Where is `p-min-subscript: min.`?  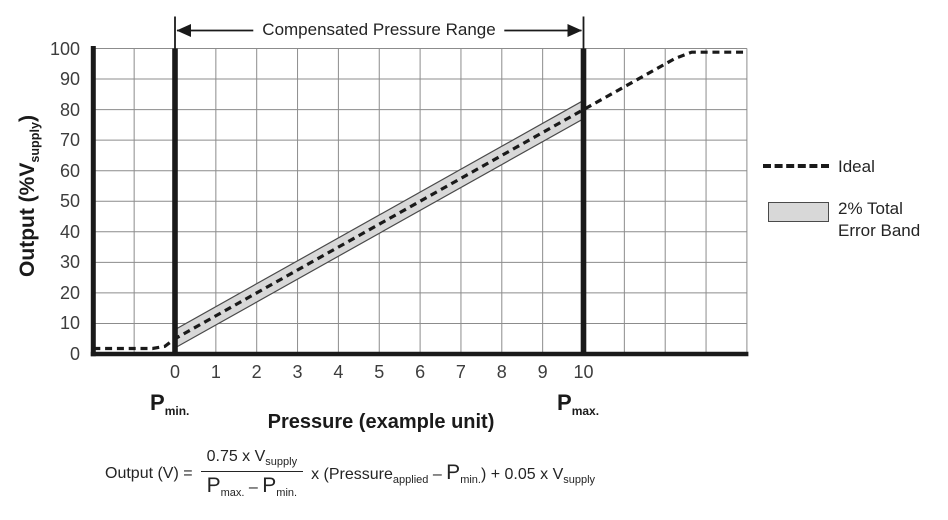
p-min-subscript: min. is located at coordinates (177, 411).